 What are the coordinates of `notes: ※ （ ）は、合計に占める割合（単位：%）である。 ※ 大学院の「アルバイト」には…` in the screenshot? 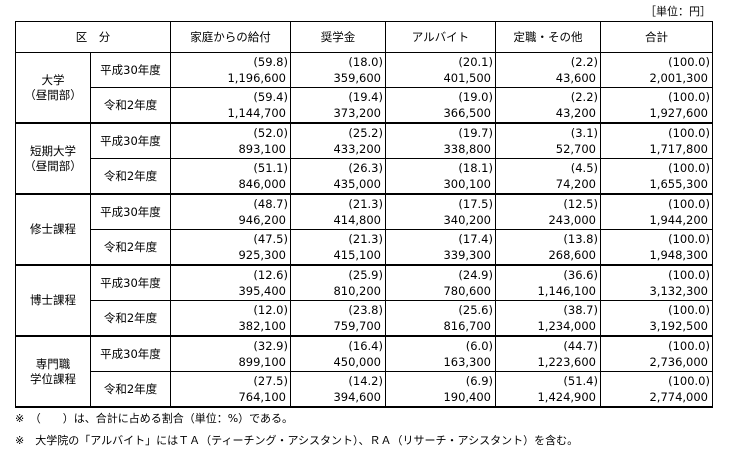 It's located at (296, 430).